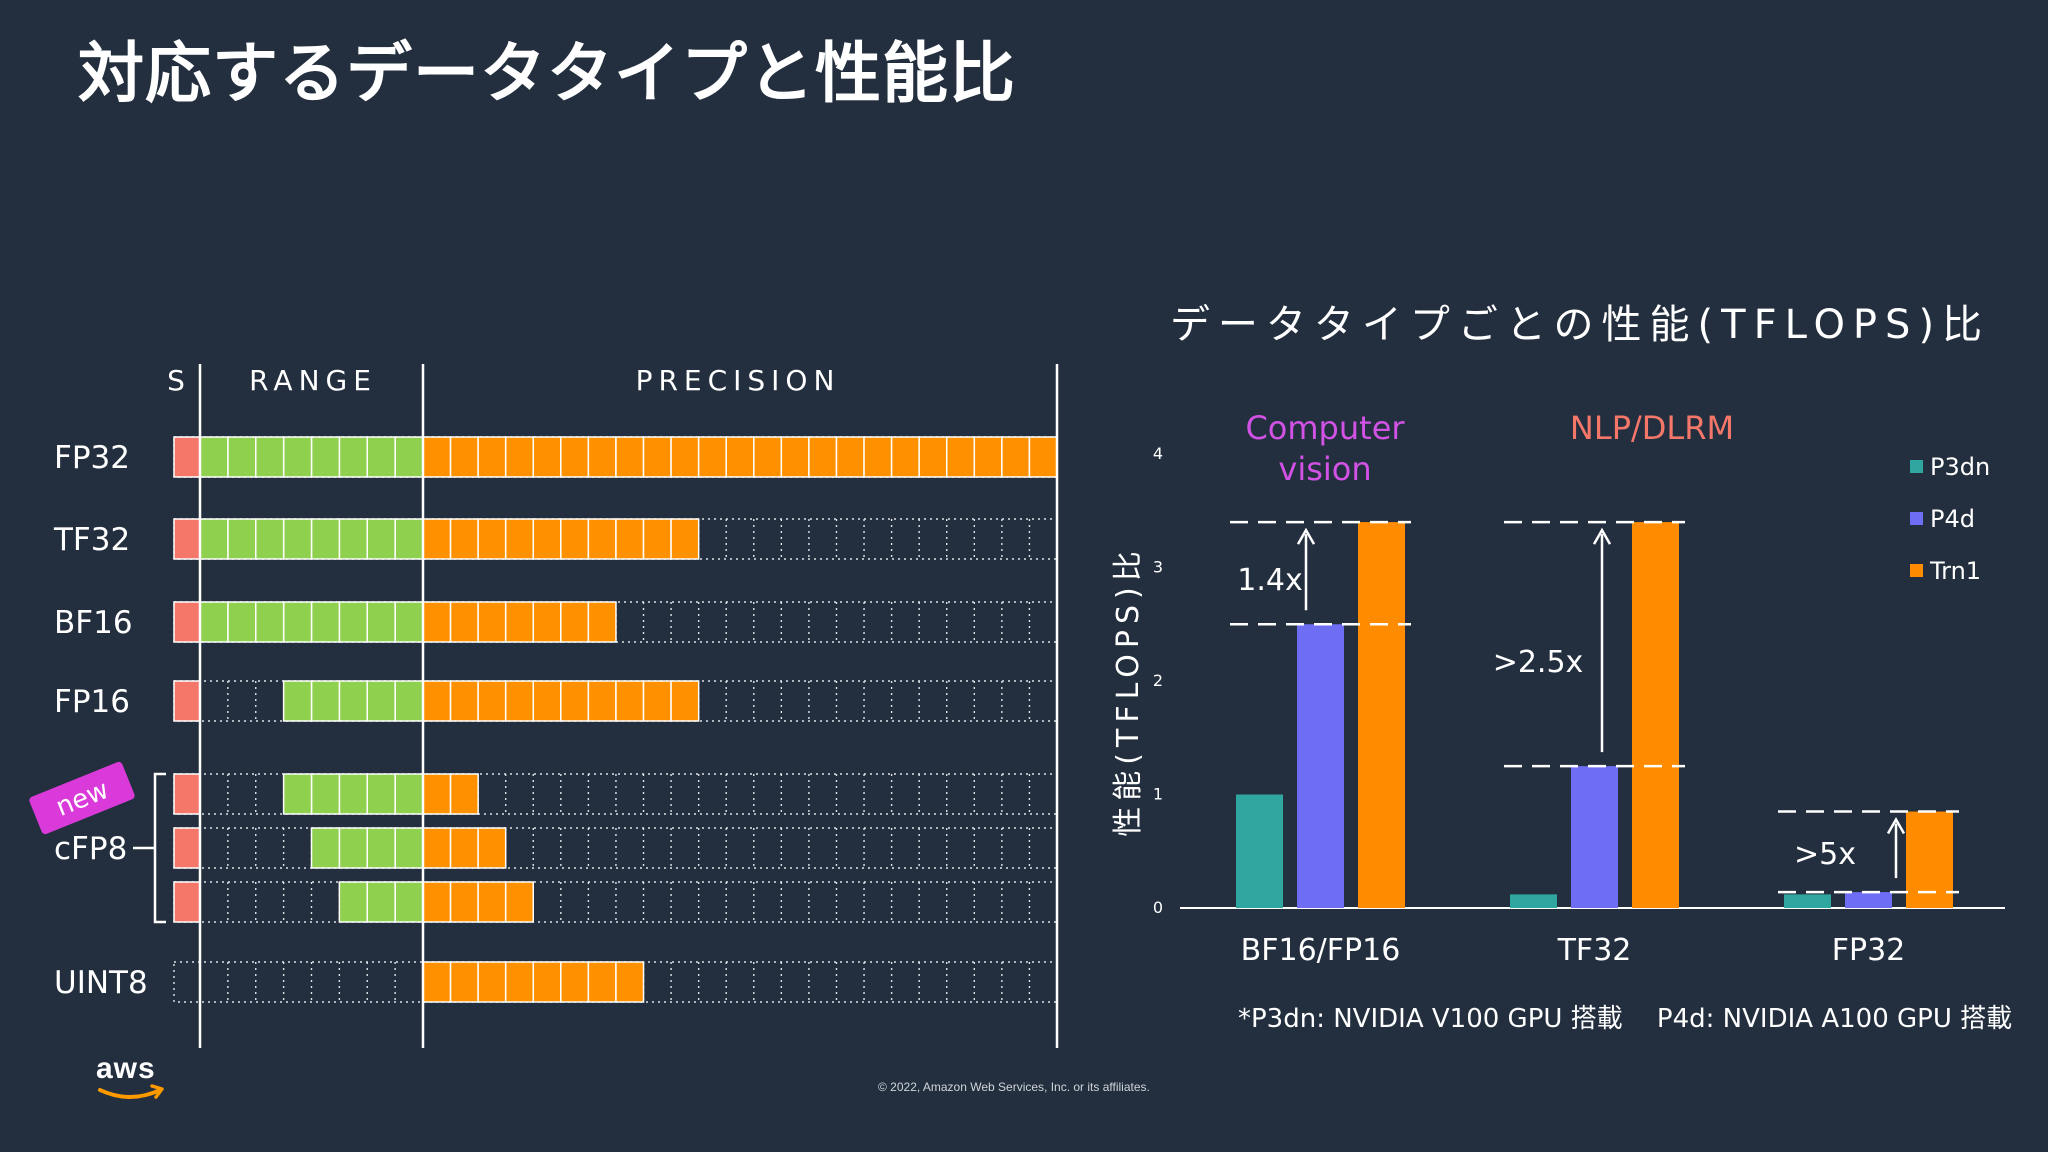  I want to click on x-tick-label: TF32, so click(1594, 950).